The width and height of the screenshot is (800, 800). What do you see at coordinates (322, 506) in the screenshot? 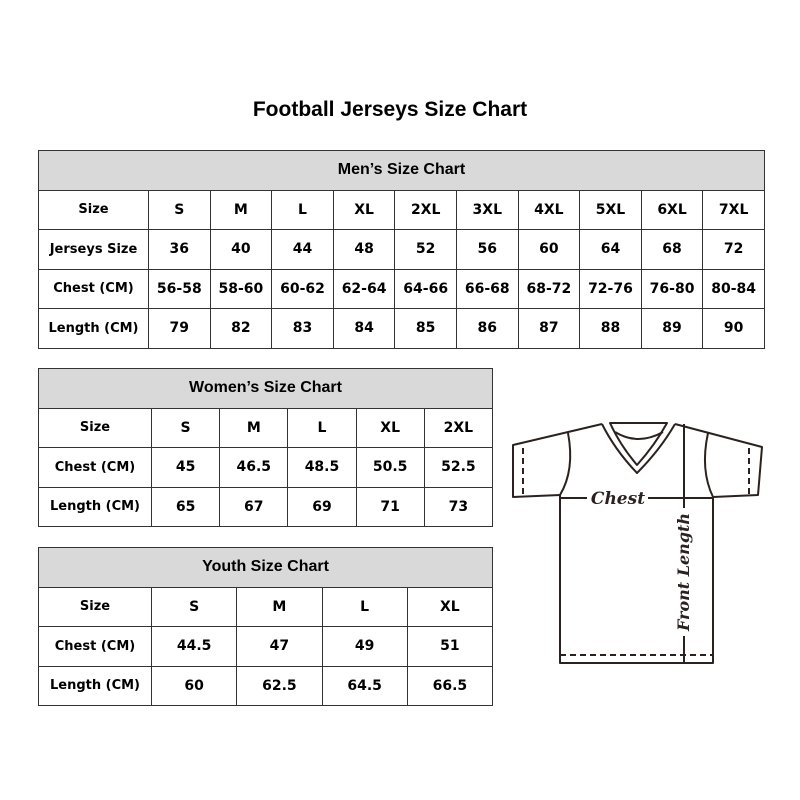
I see `table-cell: 69` at bounding box center [322, 506].